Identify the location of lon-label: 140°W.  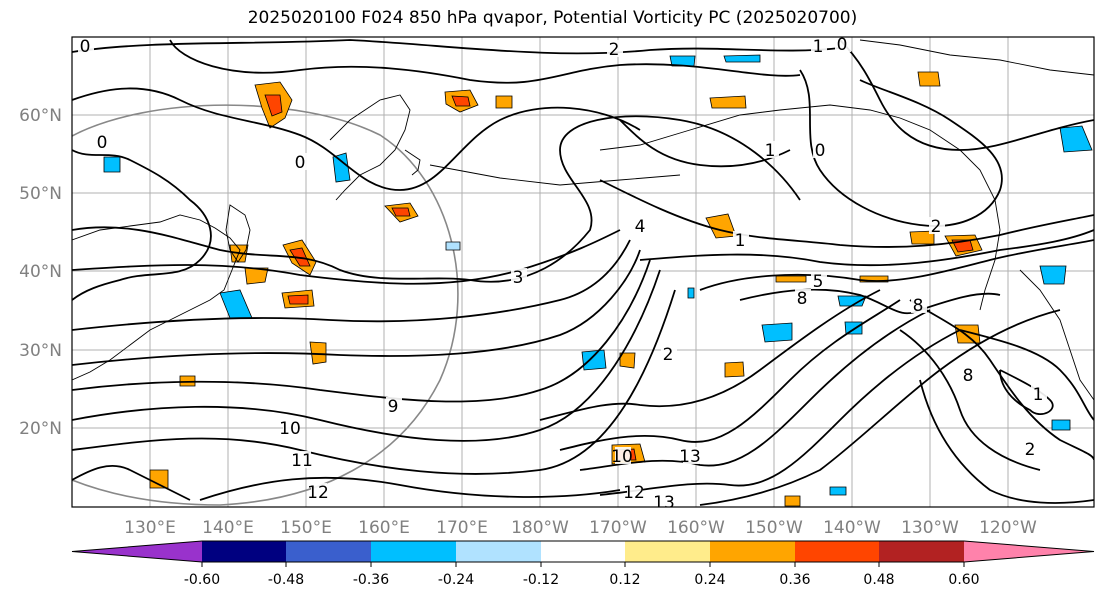
(852, 528).